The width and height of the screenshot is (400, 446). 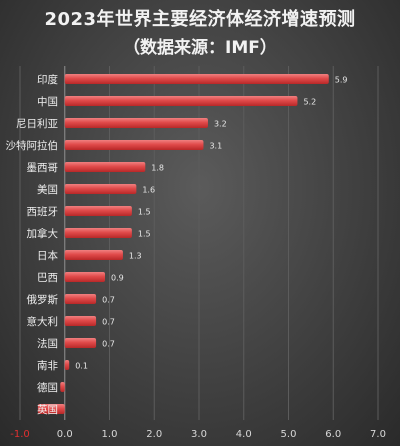 What do you see at coordinates (378, 434) in the screenshot?
I see `x-tick-label: 7.0` at bounding box center [378, 434].